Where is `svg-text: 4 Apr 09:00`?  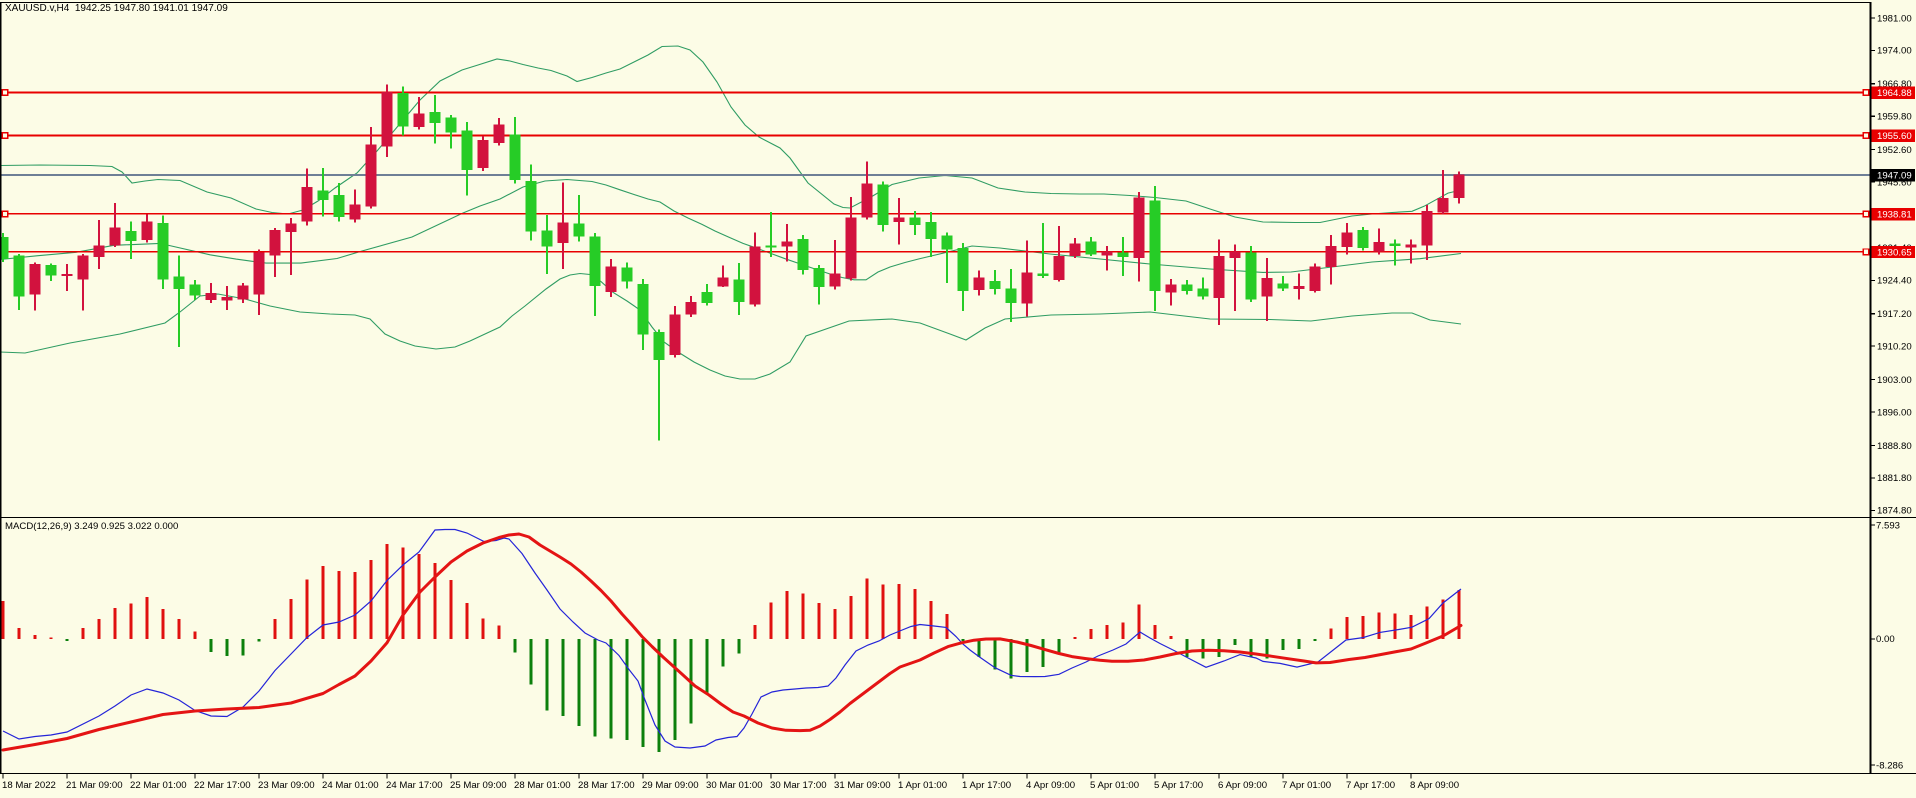 svg-text: 4 Apr 09:00 is located at coordinates (1050, 785).